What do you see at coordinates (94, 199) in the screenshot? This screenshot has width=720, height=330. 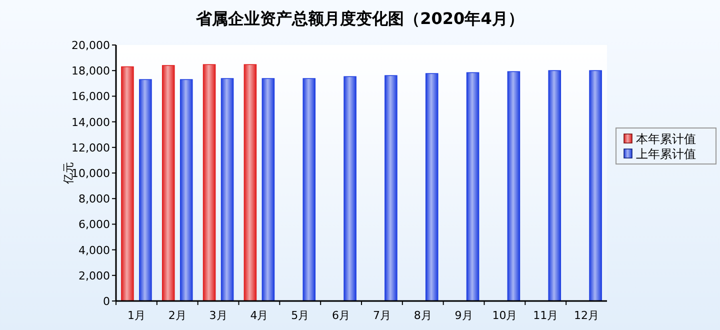 I see `y-tick-label: 8,000` at bounding box center [94, 199].